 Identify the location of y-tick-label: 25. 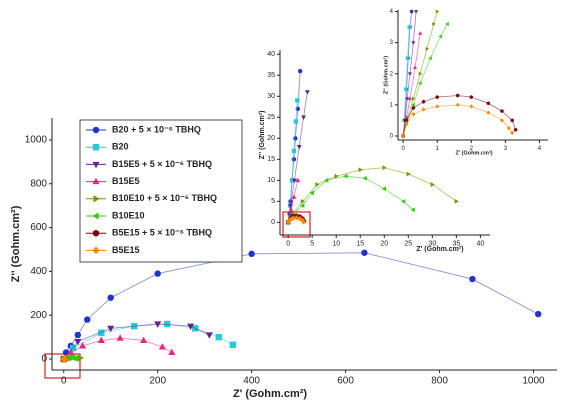
(271, 117).